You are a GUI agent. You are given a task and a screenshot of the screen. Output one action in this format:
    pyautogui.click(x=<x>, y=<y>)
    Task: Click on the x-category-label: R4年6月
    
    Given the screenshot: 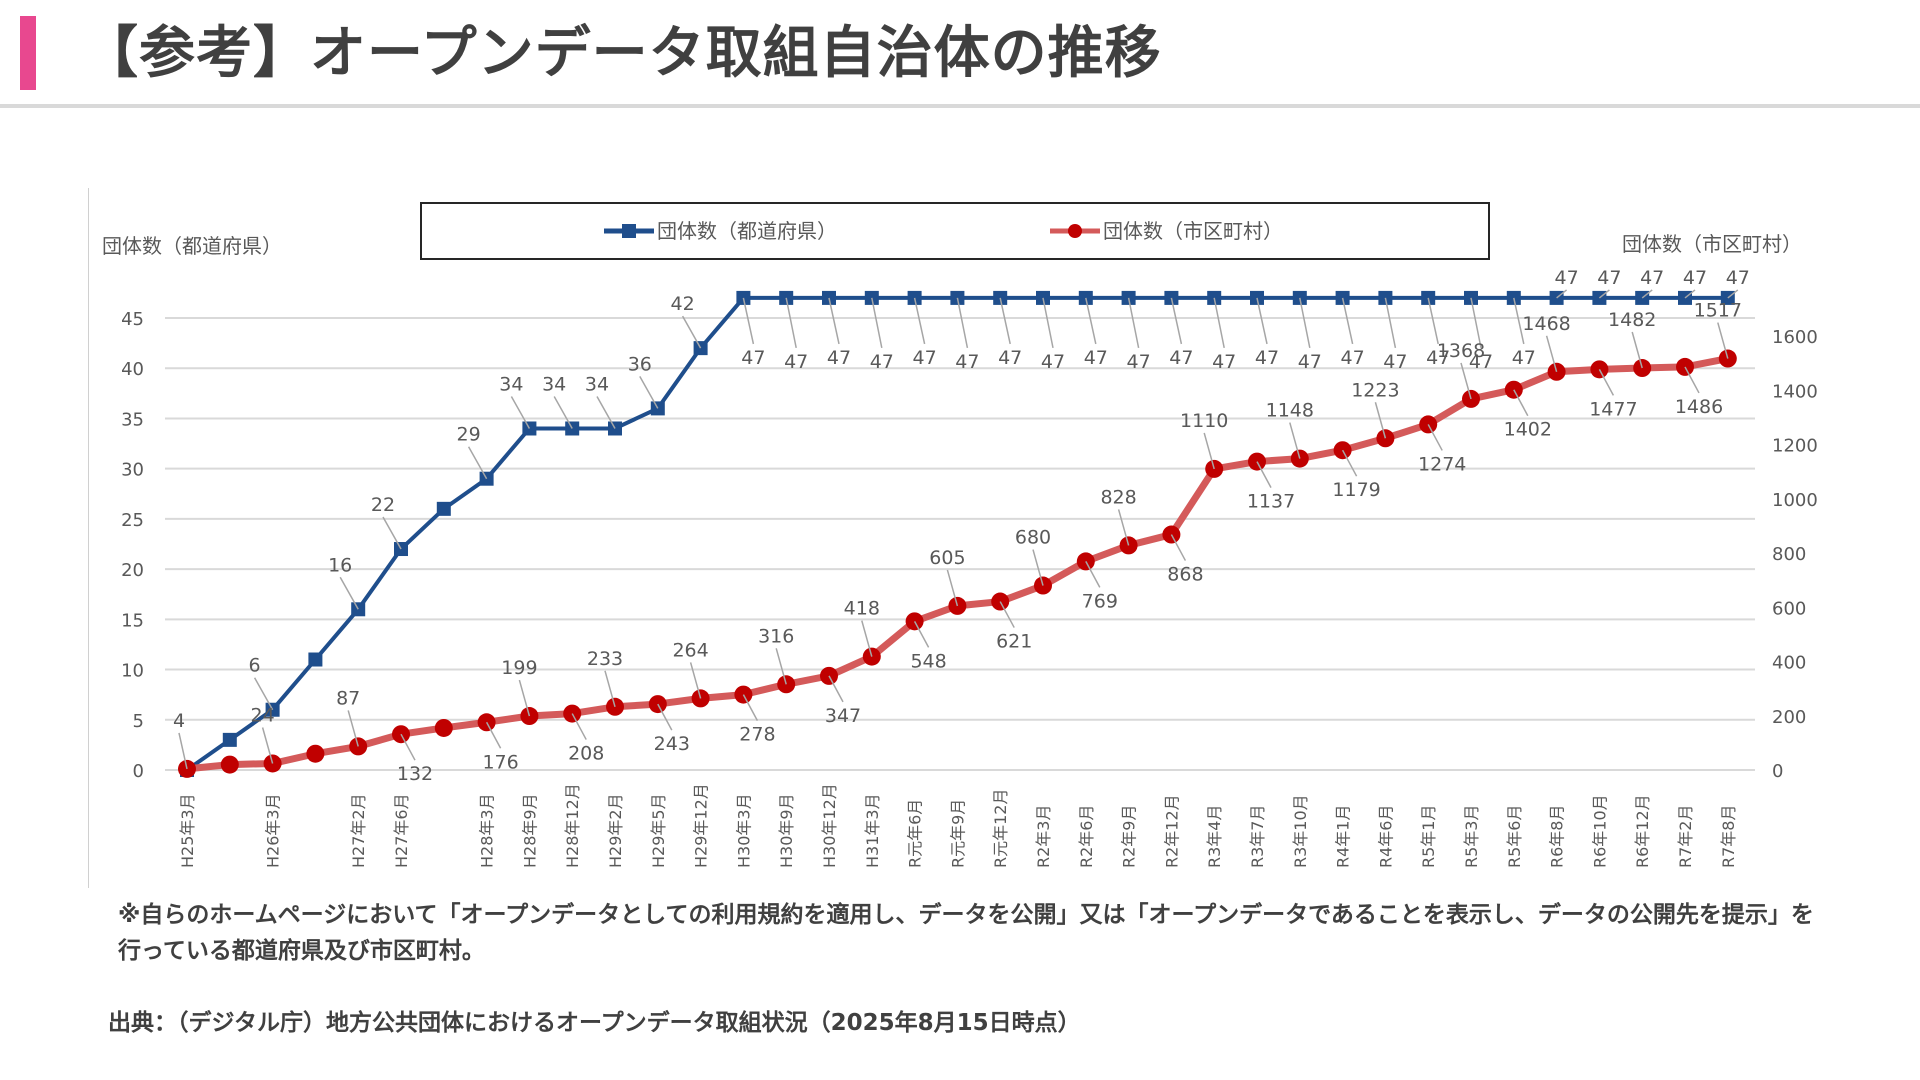 What is the action you would take?
    pyautogui.click(x=1385, y=836)
    